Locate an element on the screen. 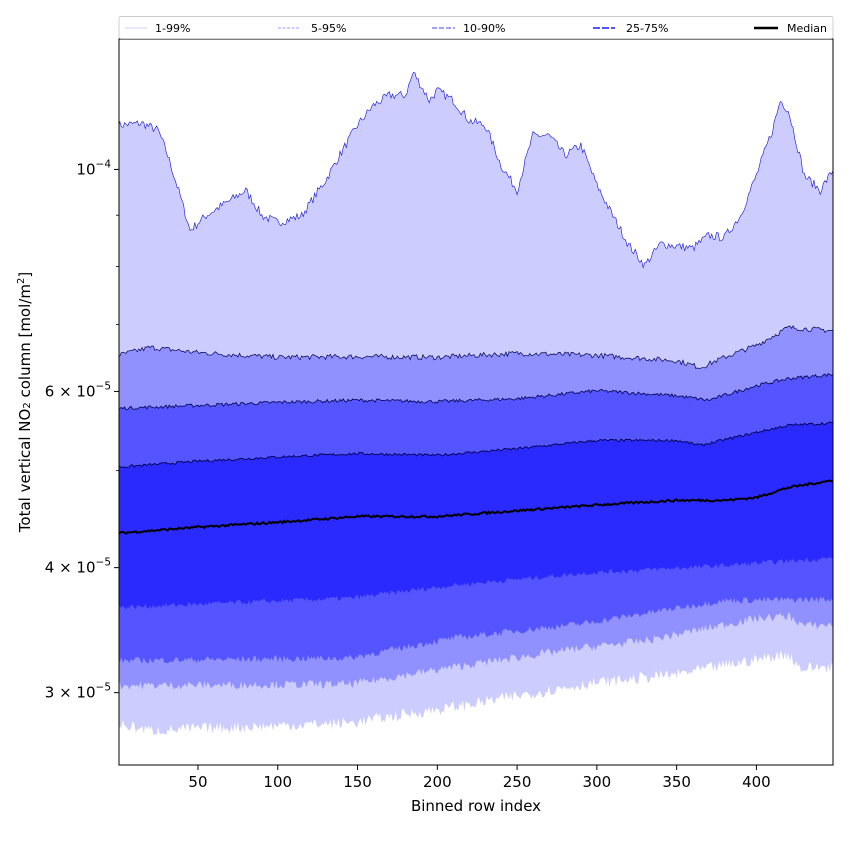 The image size is (850, 850). line-p75 is located at coordinates (476, 444).